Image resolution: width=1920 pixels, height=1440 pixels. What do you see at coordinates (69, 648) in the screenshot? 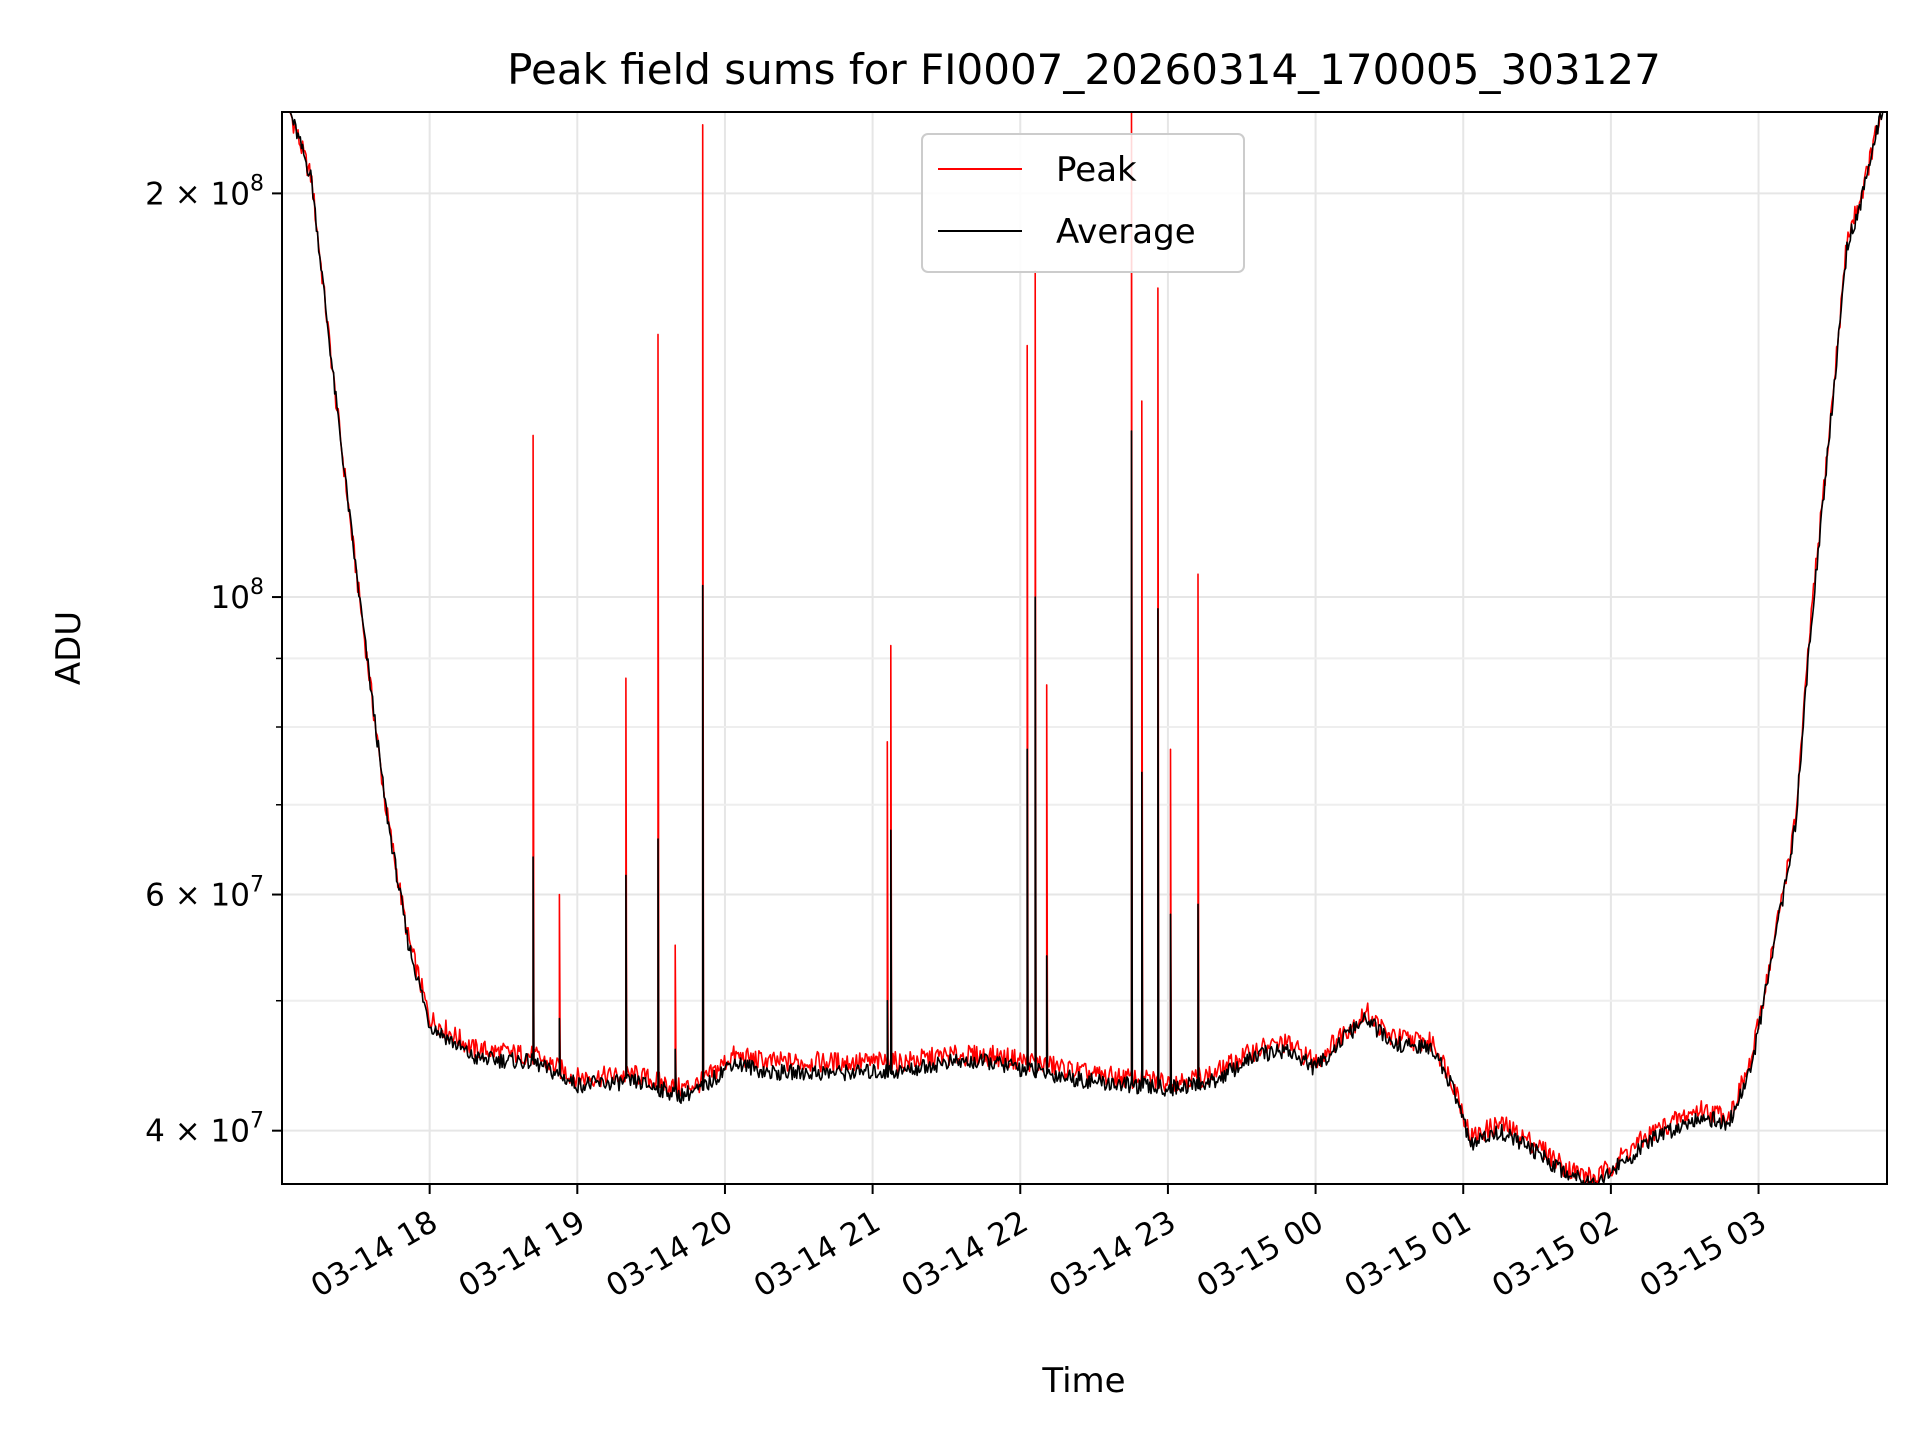
I see `y-axis-label: ADU` at bounding box center [69, 648].